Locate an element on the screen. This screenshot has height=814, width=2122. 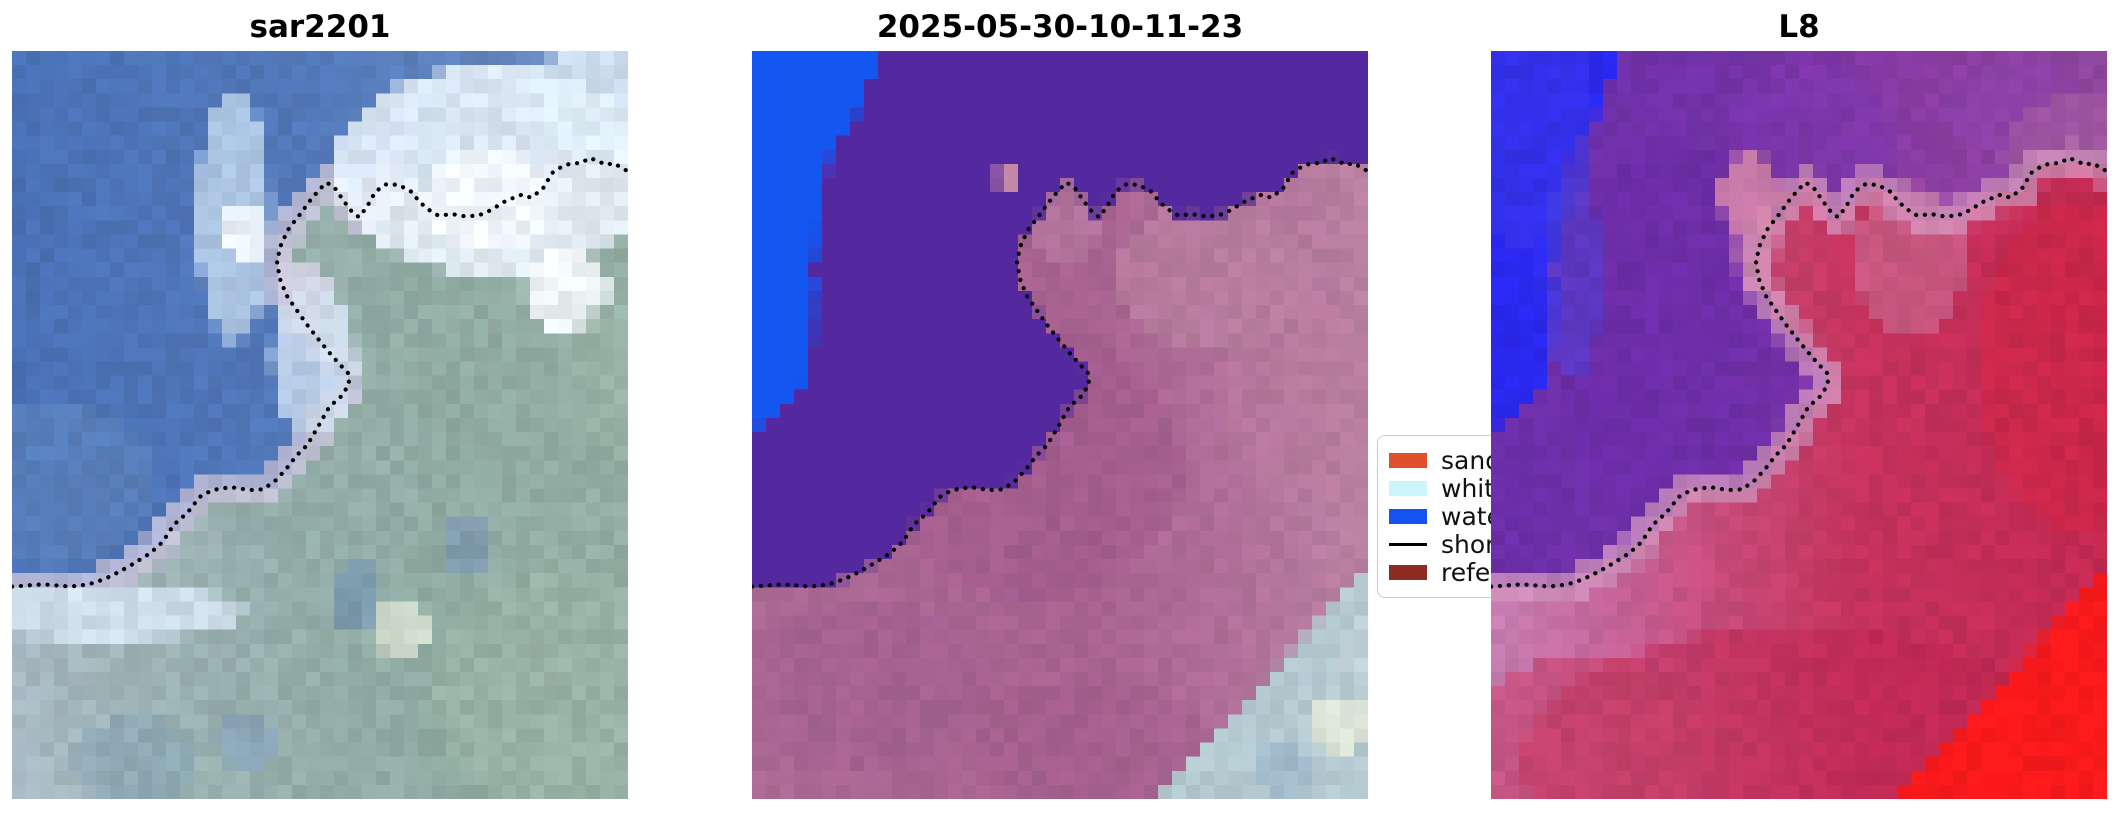
panel-title-l8: L8 is located at coordinates (1799, 27).